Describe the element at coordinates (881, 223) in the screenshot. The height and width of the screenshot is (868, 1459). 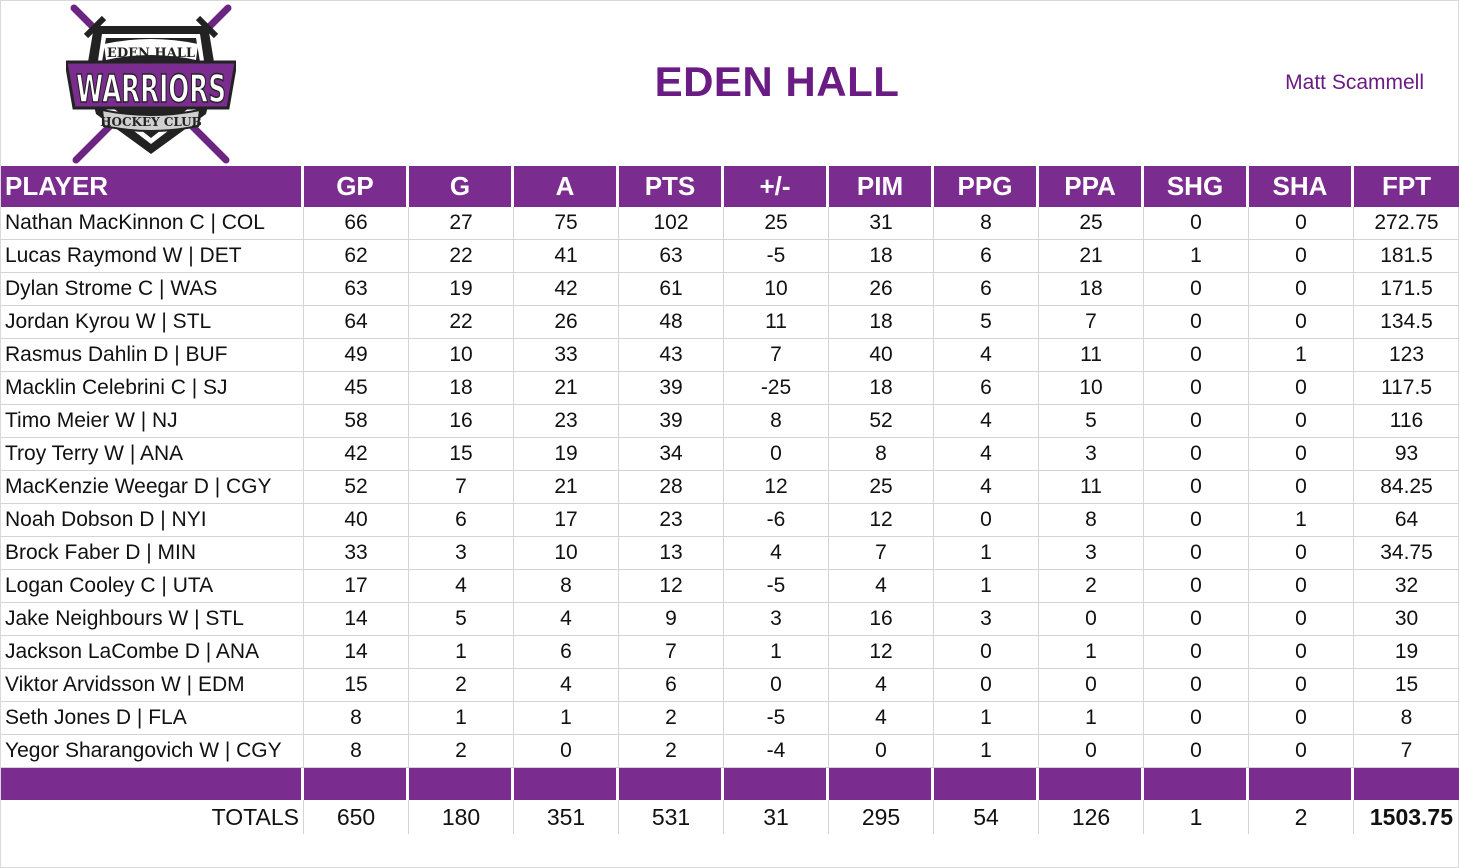
I see `stat-cell: 31` at that location.